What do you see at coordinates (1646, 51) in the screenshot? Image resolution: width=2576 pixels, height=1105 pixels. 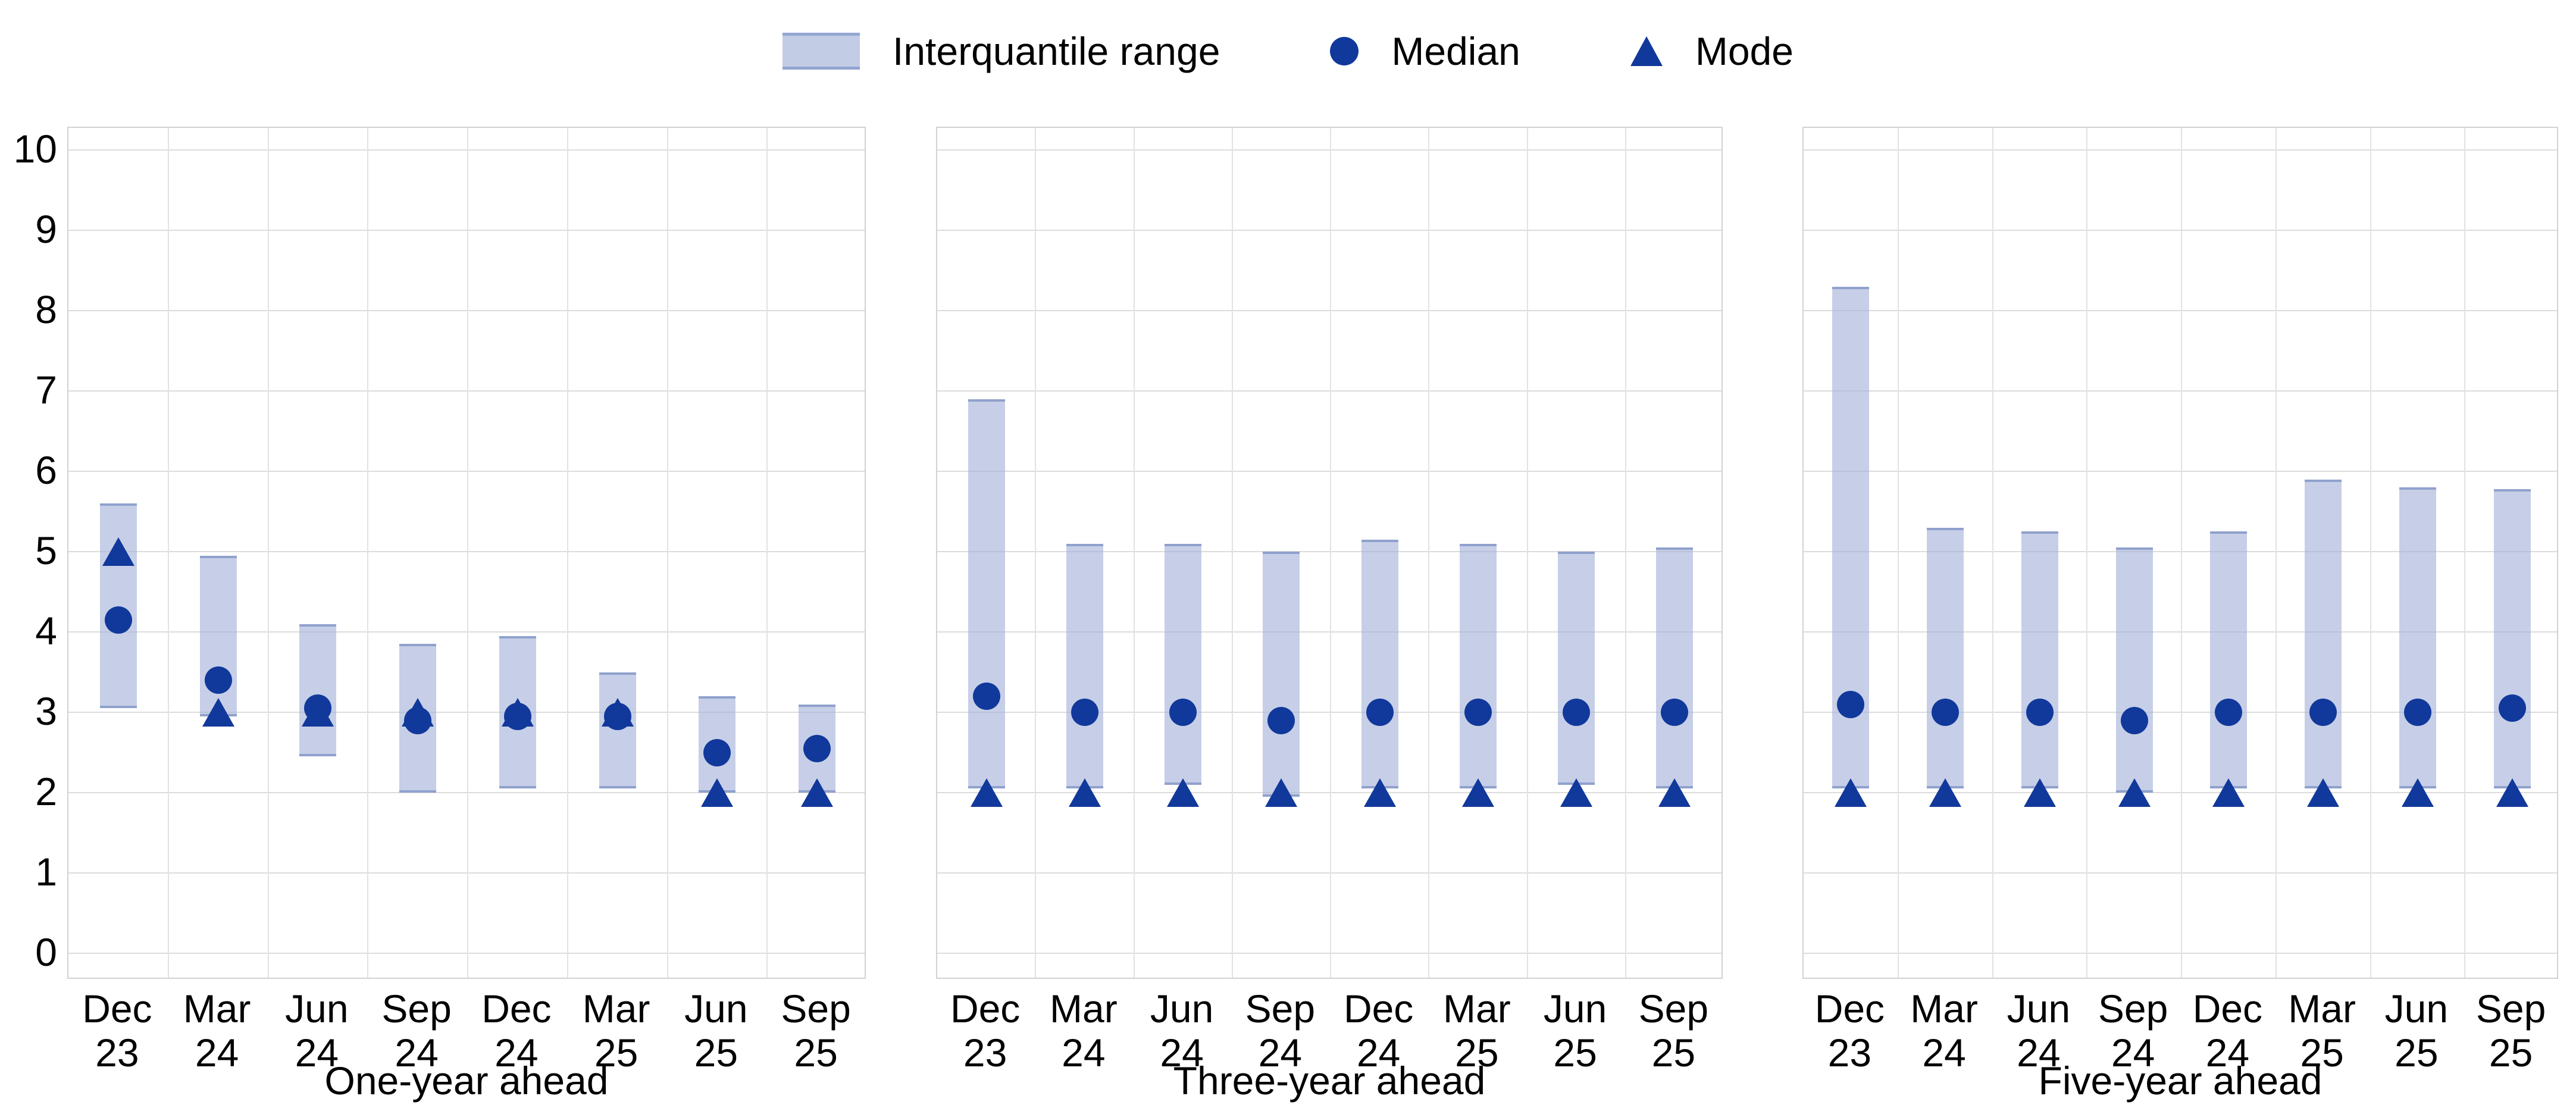 I see `mode-triangle-icon` at bounding box center [1646, 51].